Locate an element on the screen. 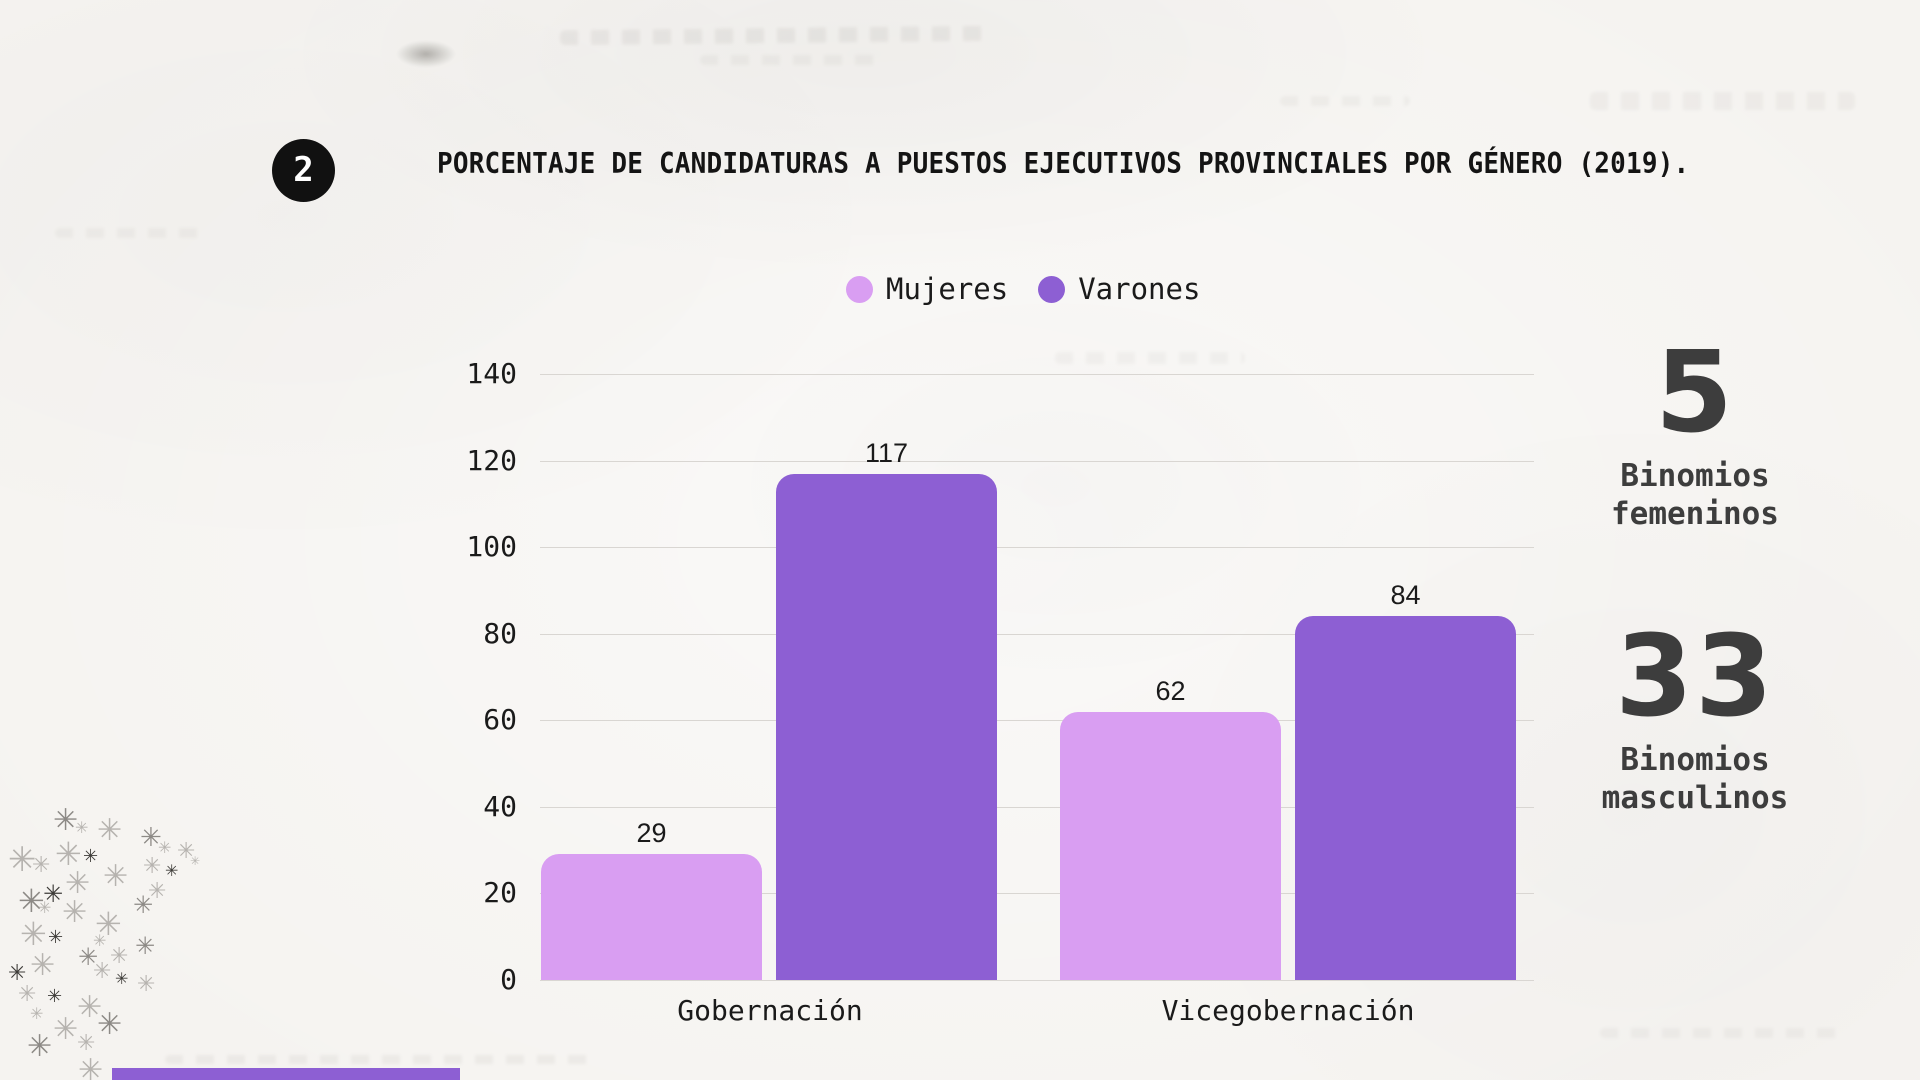 The width and height of the screenshot is (1920, 1080). x-axis-category-label: Gobernación is located at coordinates (770, 1010).